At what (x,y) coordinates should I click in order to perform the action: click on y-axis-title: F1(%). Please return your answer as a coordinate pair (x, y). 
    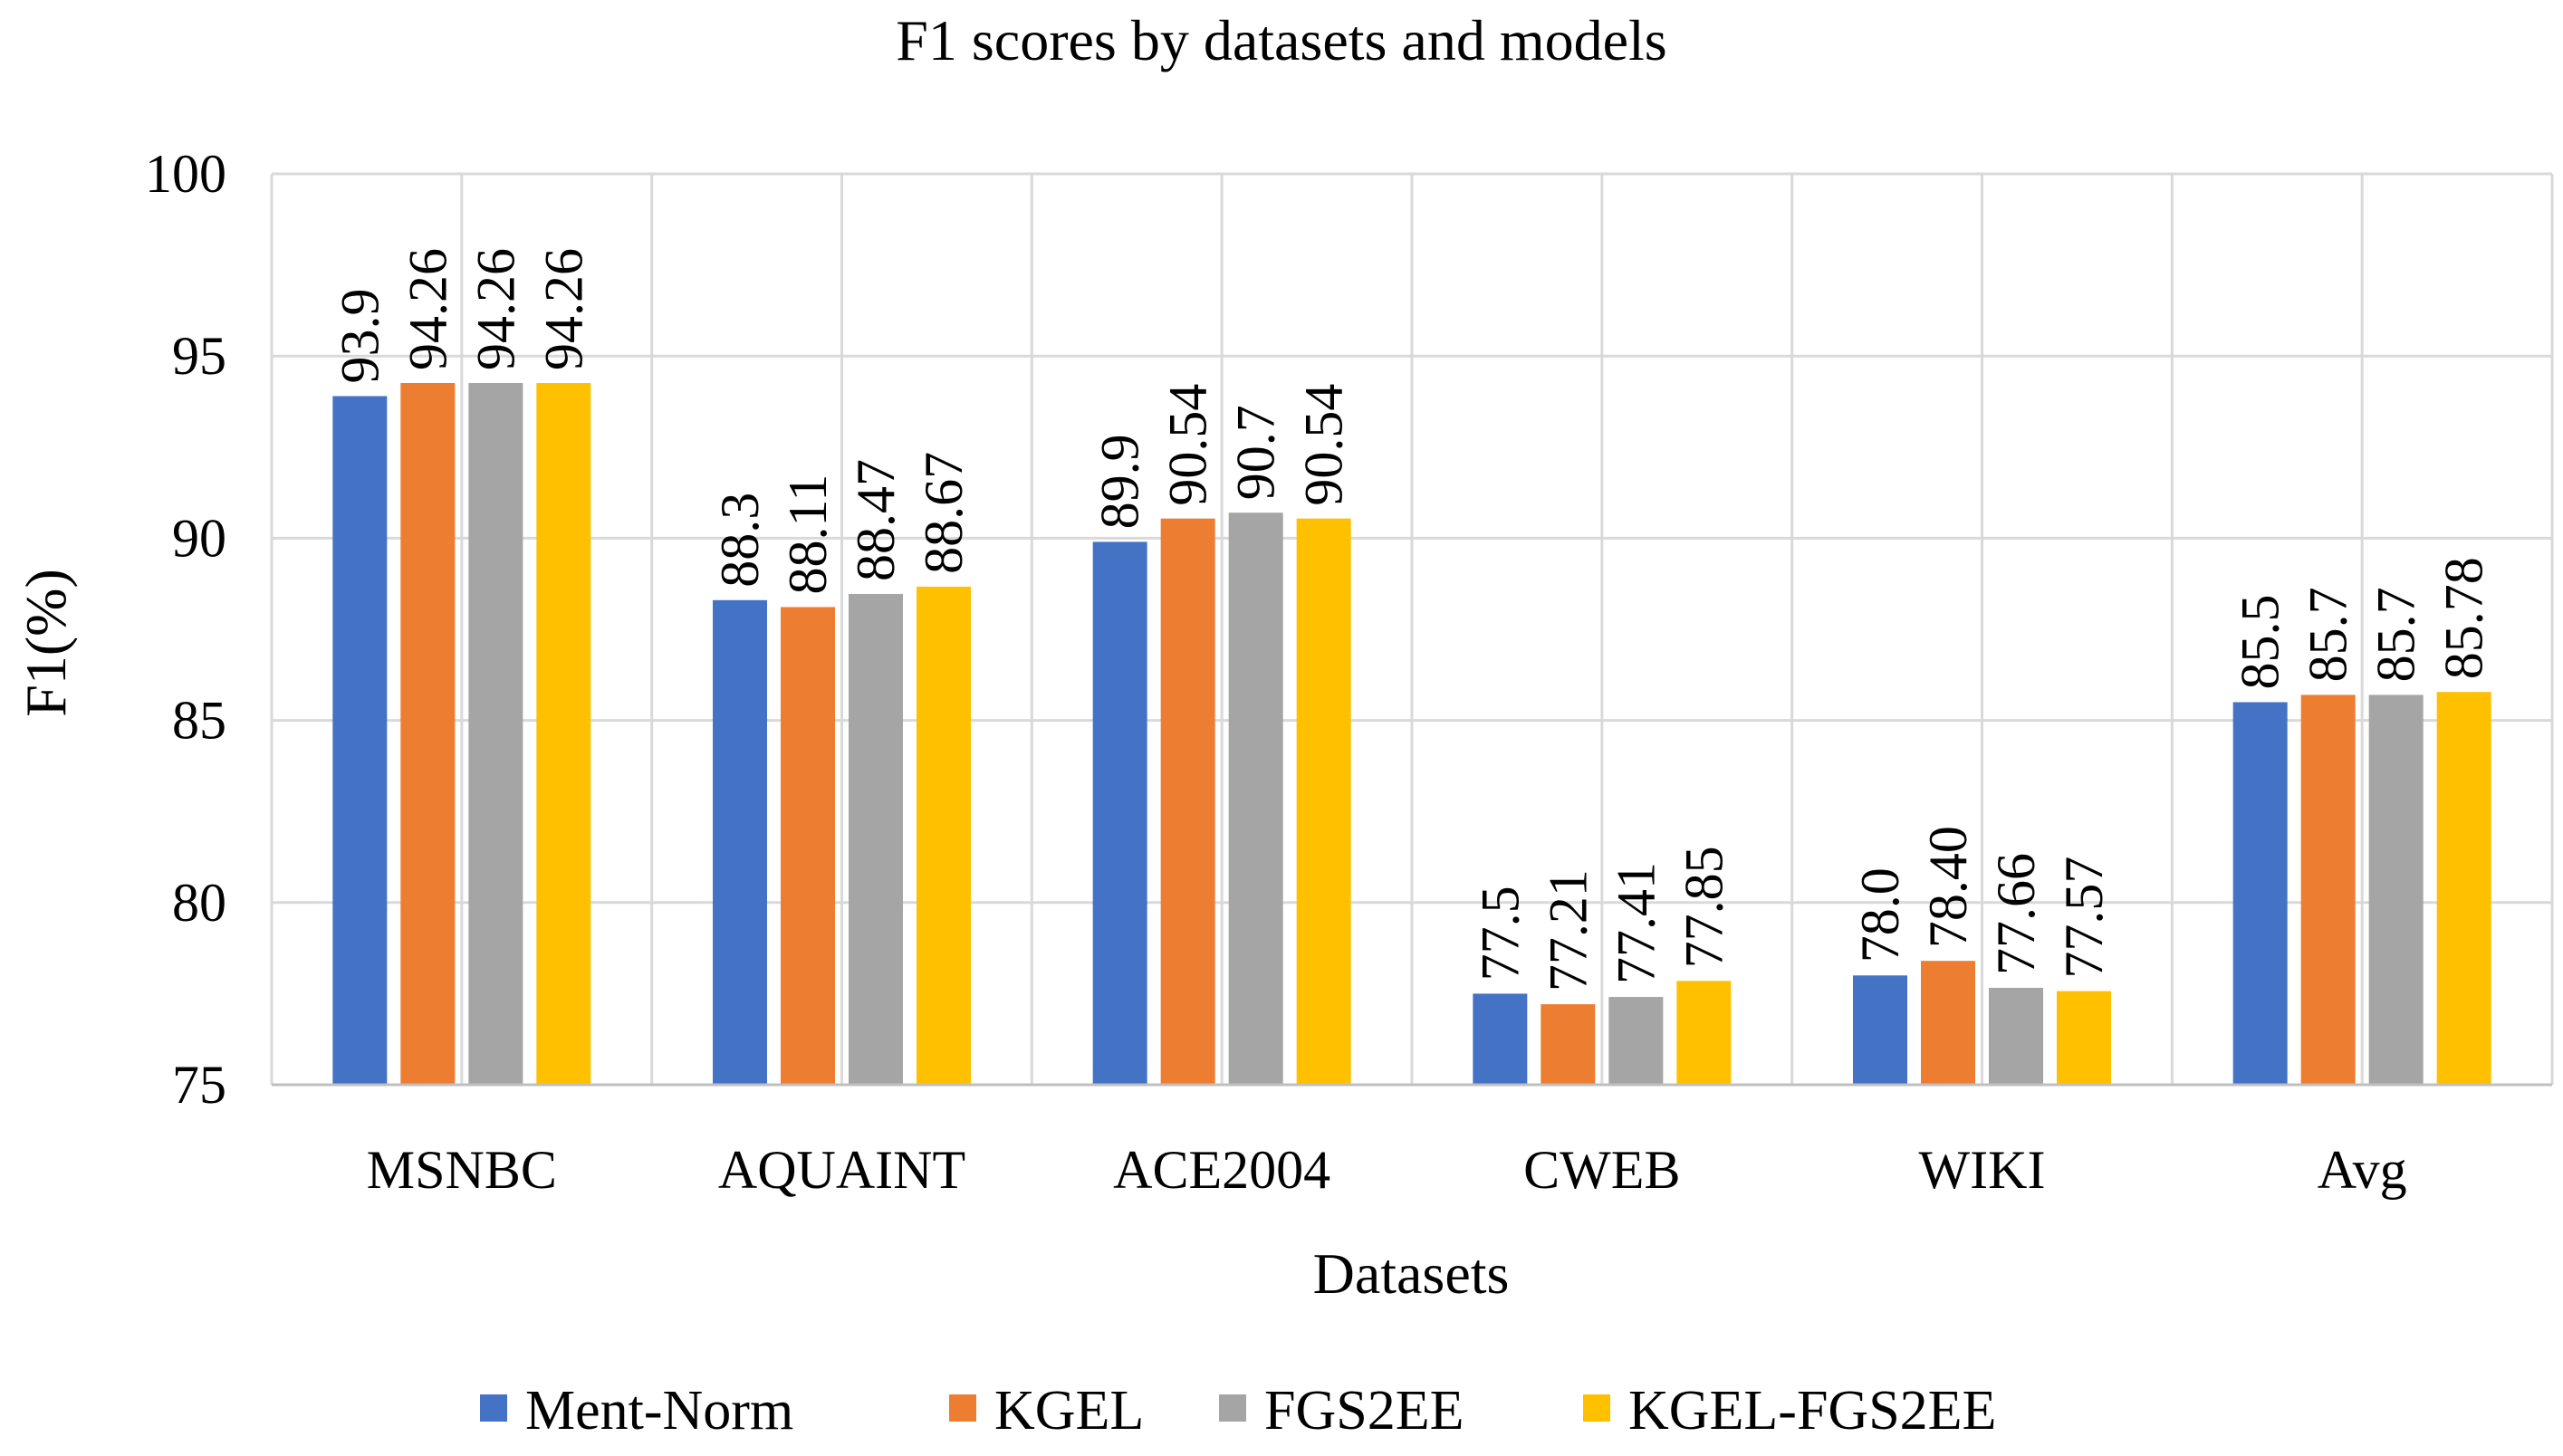
    Looking at the image, I should click on (46, 643).